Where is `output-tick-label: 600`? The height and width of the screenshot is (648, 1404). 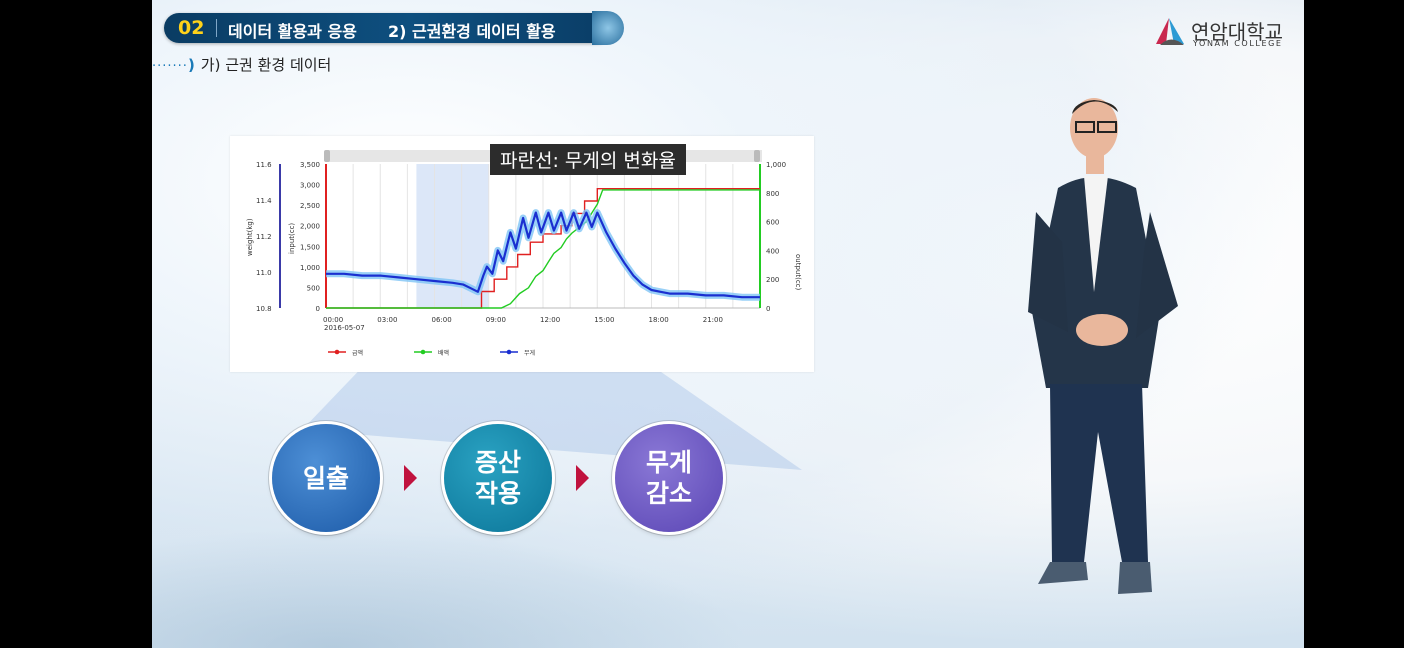
output-tick-label: 600 is located at coordinates (772, 223).